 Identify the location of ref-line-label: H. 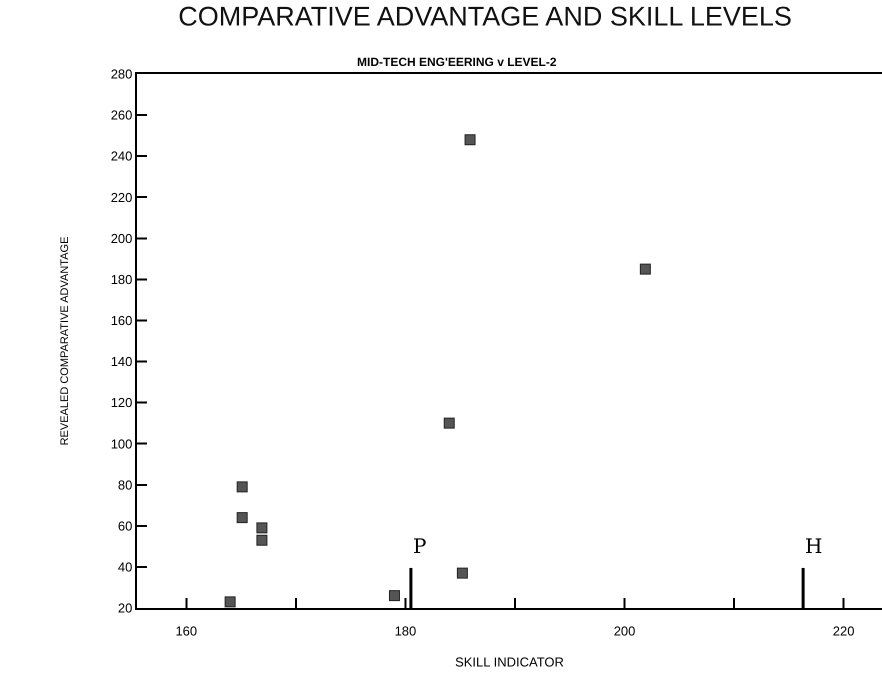
(813, 546).